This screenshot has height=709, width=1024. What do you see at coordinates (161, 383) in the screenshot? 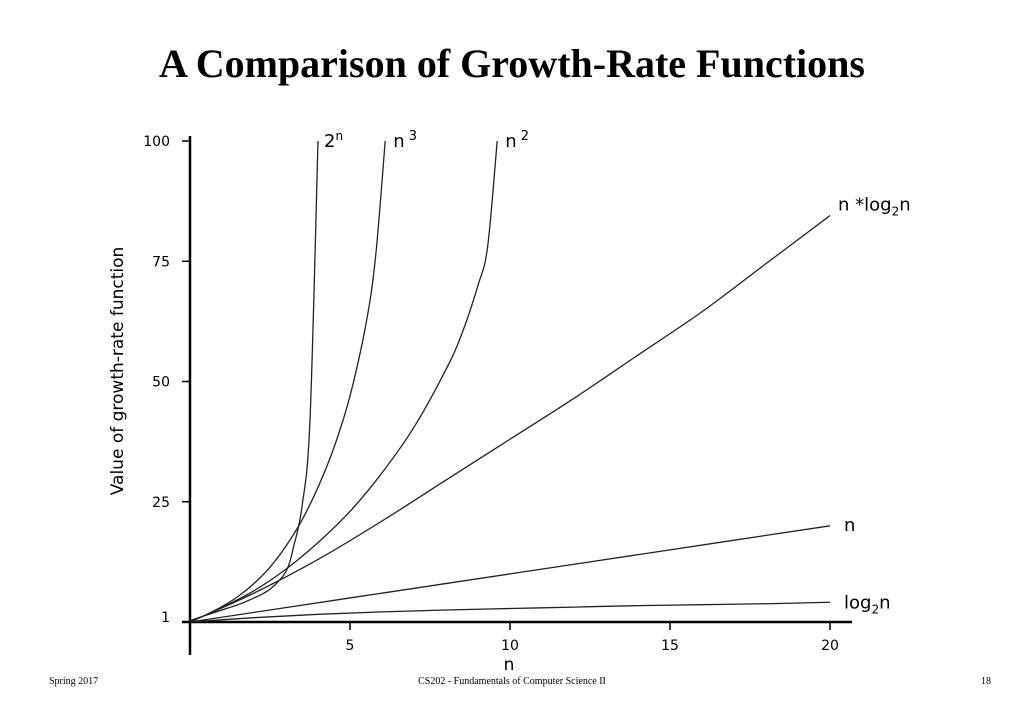
I see `y-tick-label: 50` at bounding box center [161, 383].